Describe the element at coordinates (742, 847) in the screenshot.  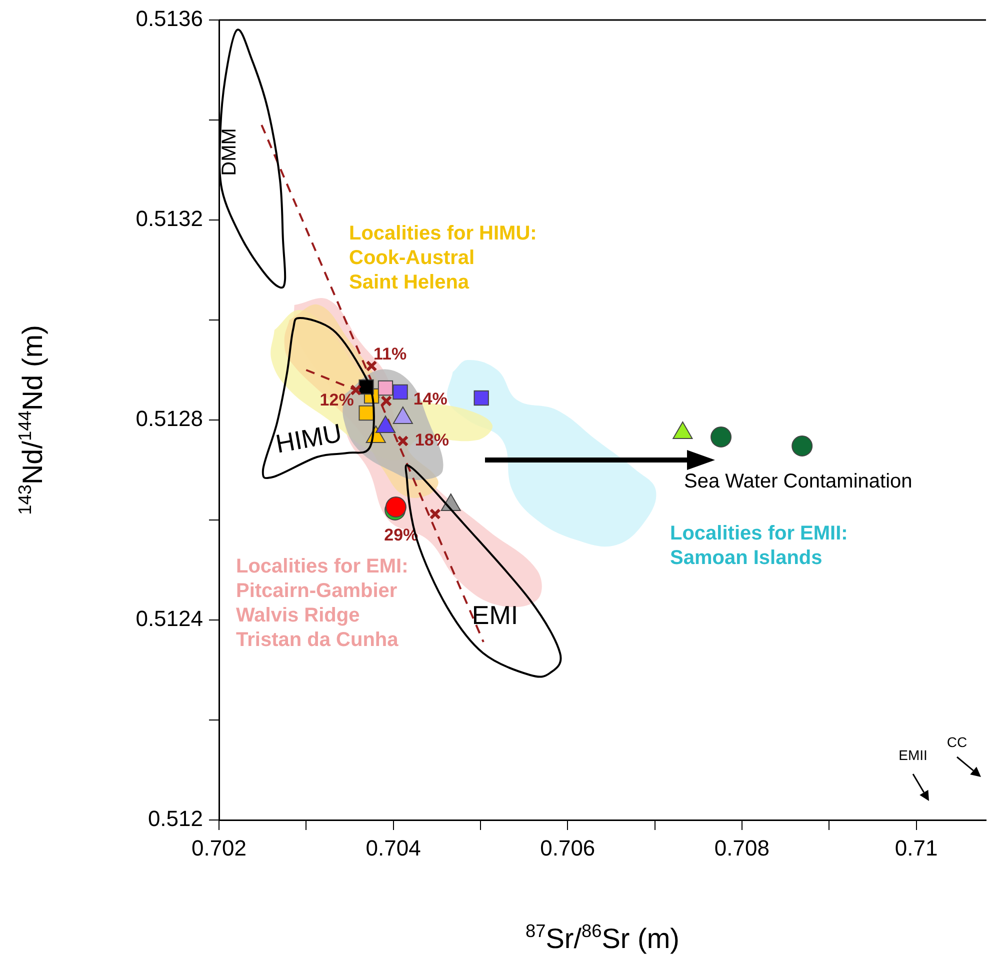
I see `x-tick-label: 0.708` at that location.